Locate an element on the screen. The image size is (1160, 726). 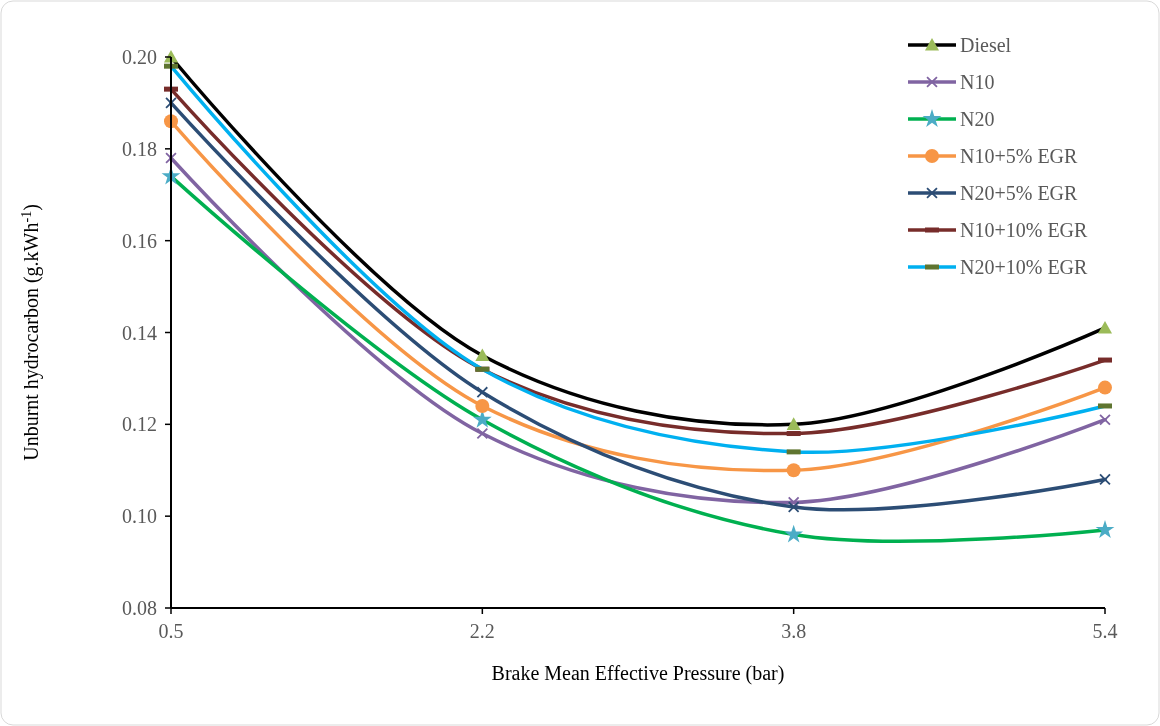
legend-label: Diesel is located at coordinates (986, 45).